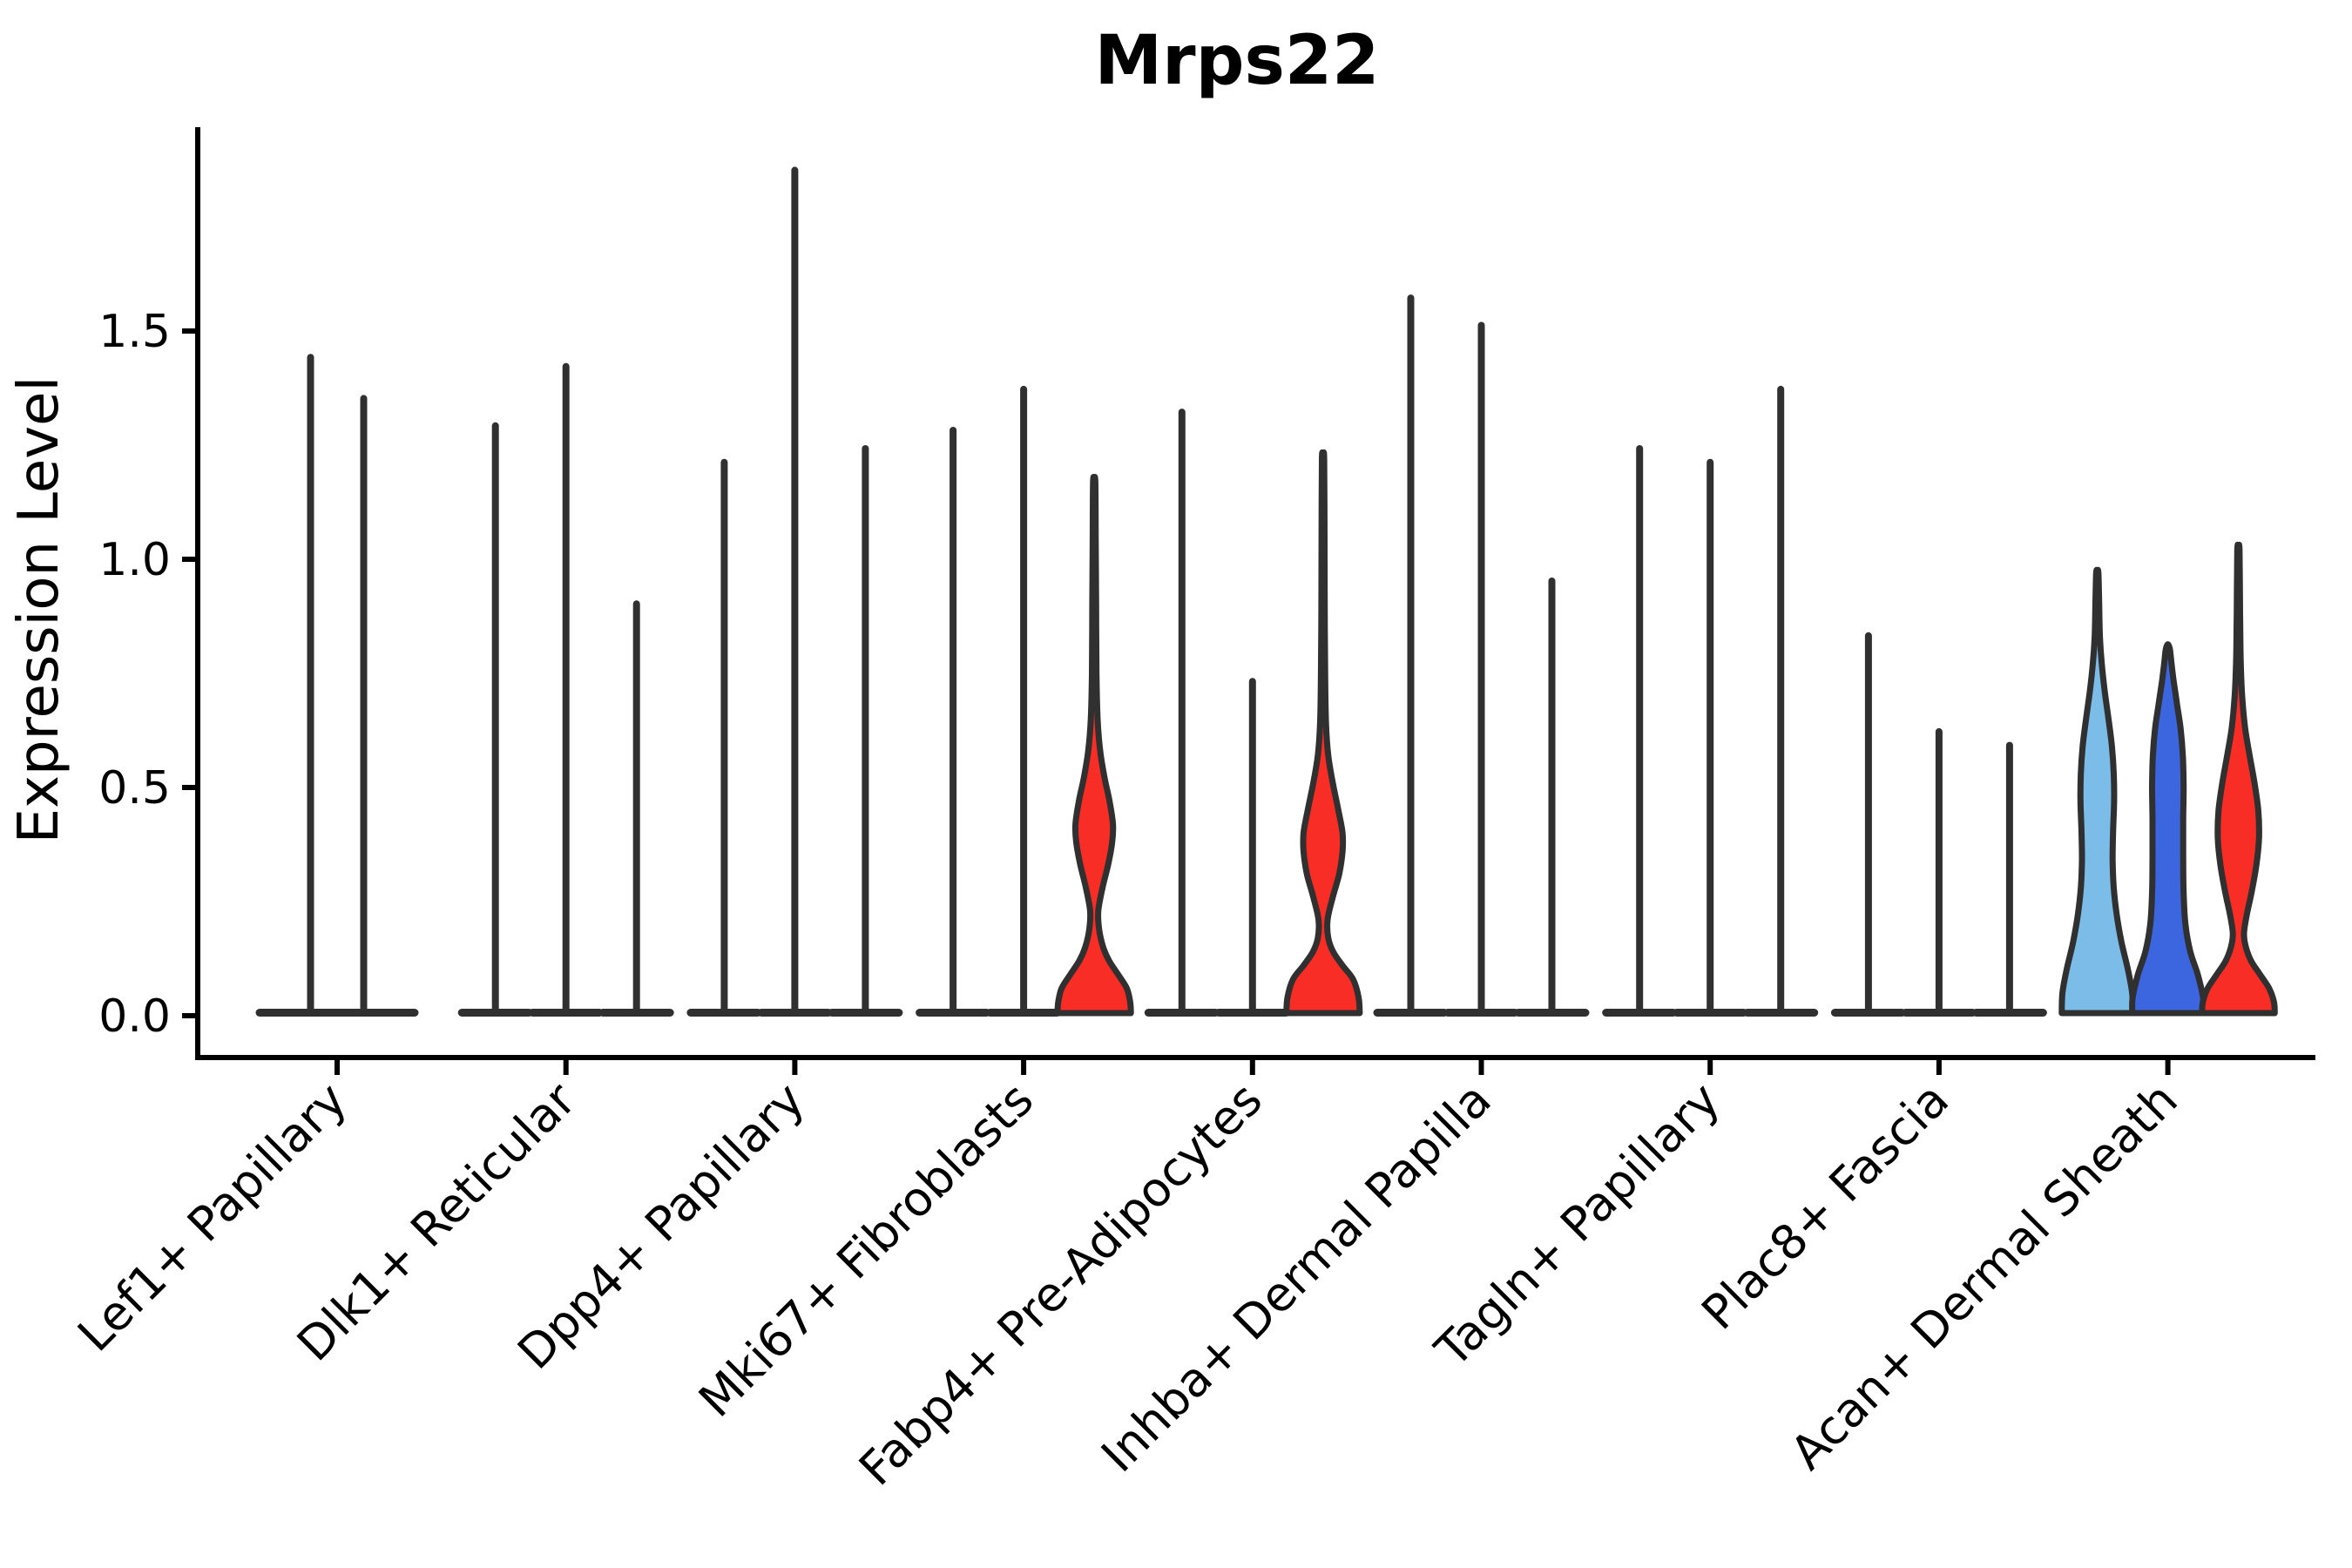 This screenshot has height=1568, width=2352. Describe the element at coordinates (1237, 61) in the screenshot. I see `chart-title: Mrps22` at that location.